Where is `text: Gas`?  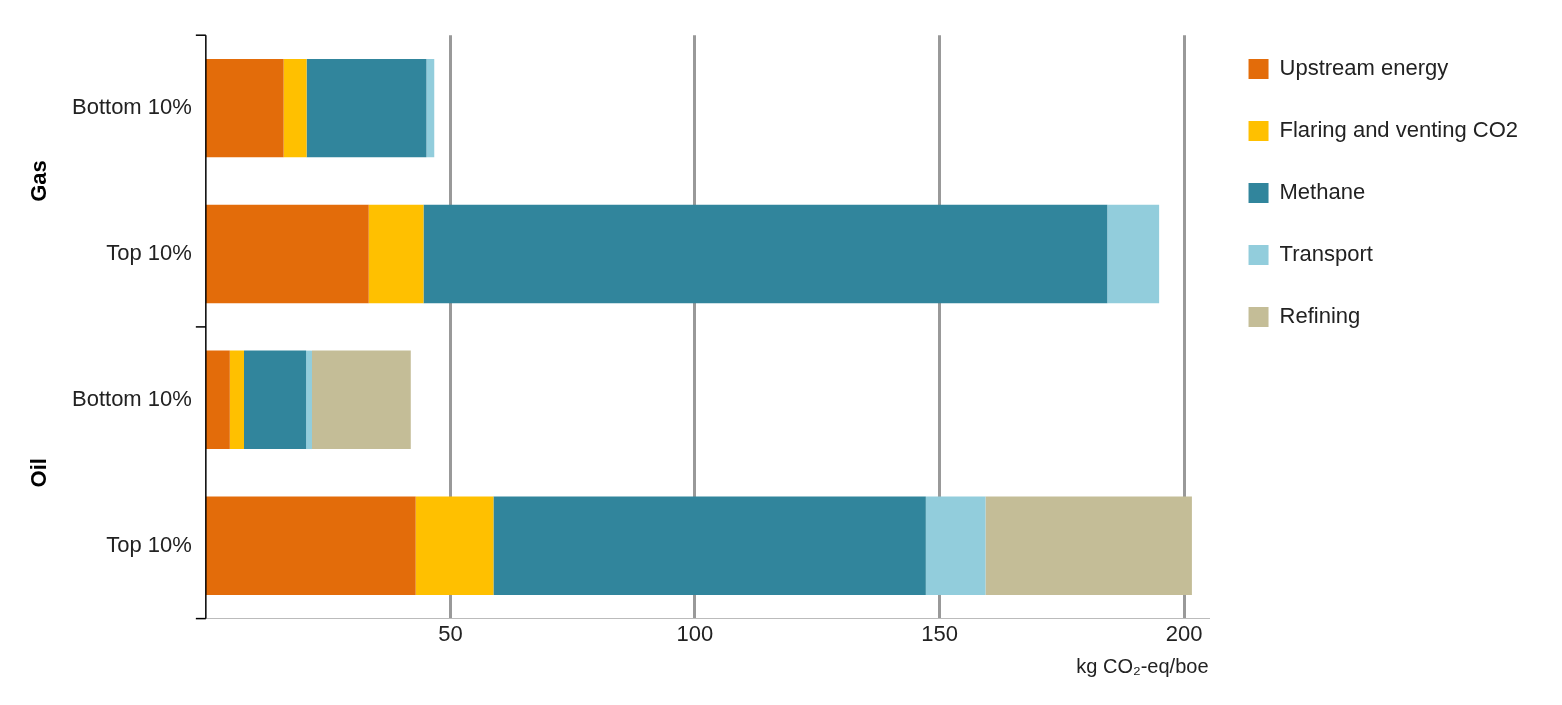 text: Gas is located at coordinates (39, 181).